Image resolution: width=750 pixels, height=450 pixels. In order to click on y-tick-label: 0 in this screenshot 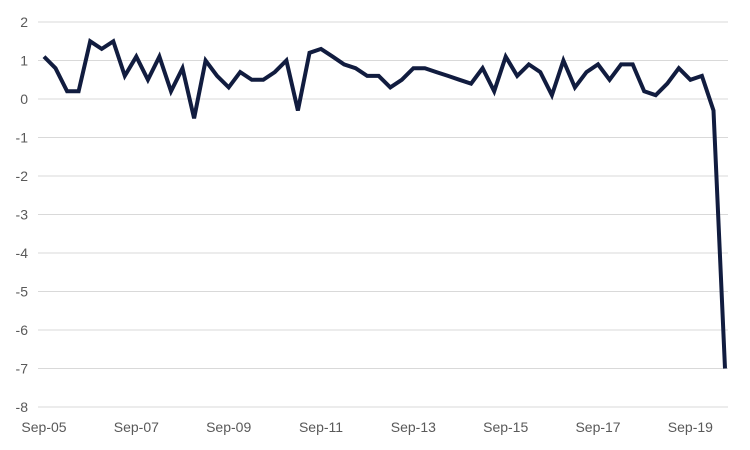, I will do `click(24, 99)`.